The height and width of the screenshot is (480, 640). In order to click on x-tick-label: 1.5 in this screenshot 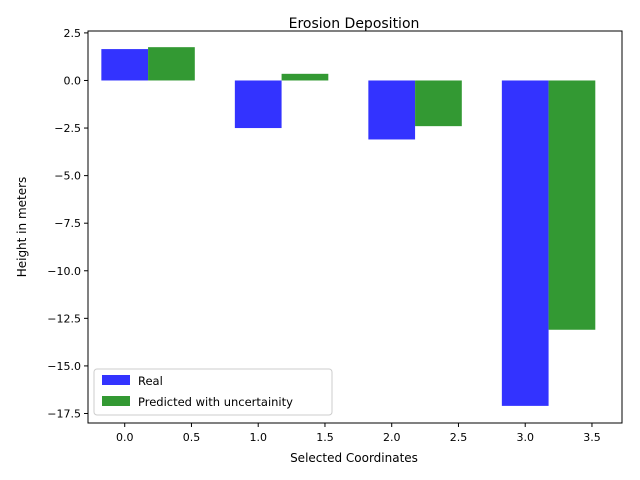, I will do `click(325, 437)`.